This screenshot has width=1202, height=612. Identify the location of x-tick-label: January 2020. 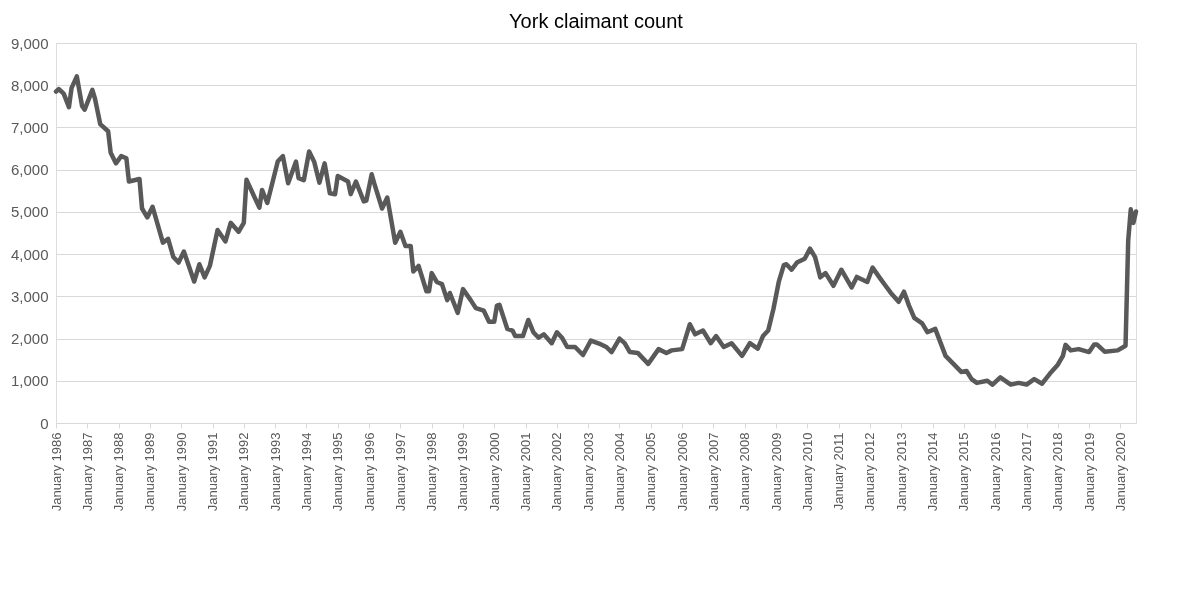
(1120, 472).